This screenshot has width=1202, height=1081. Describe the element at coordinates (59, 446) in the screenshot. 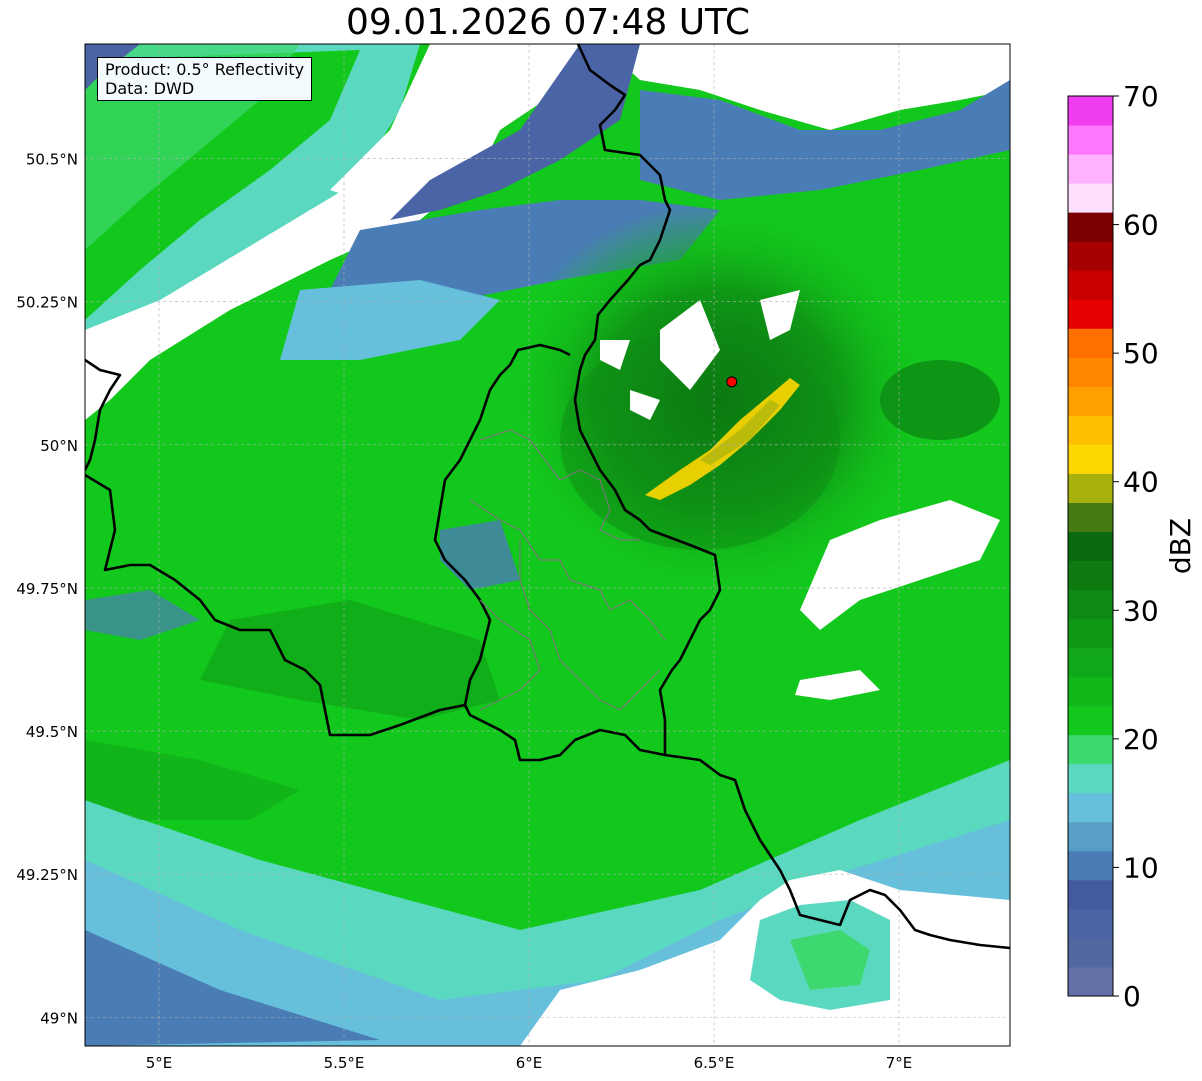

I see `lat-tick-label: 50°N` at that location.